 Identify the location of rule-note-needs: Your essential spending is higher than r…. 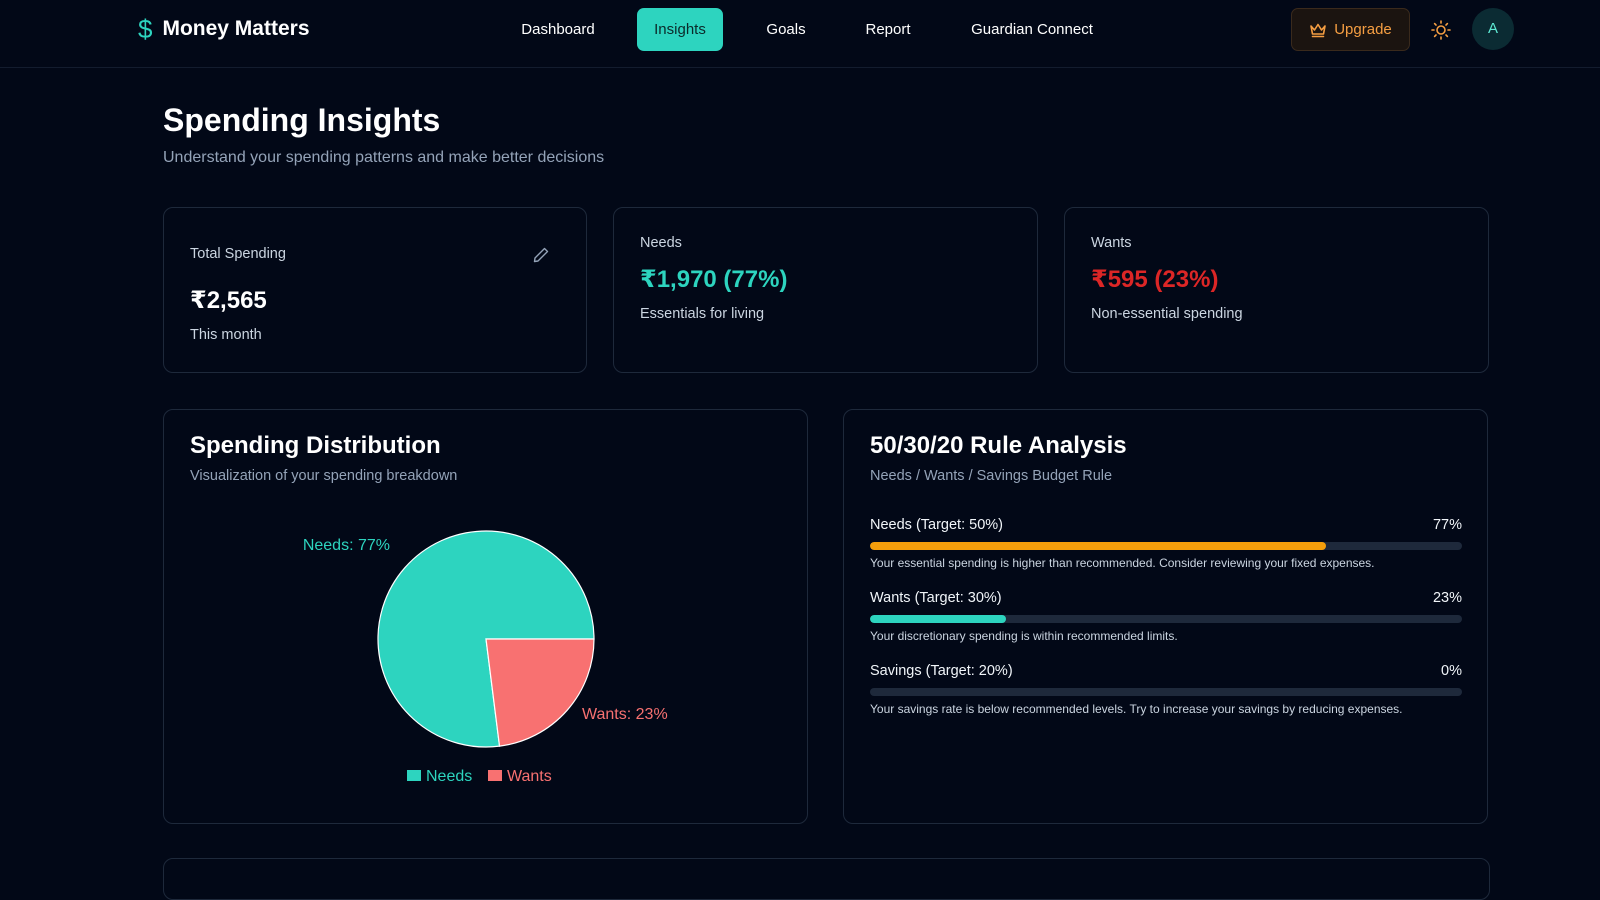
(1122, 563).